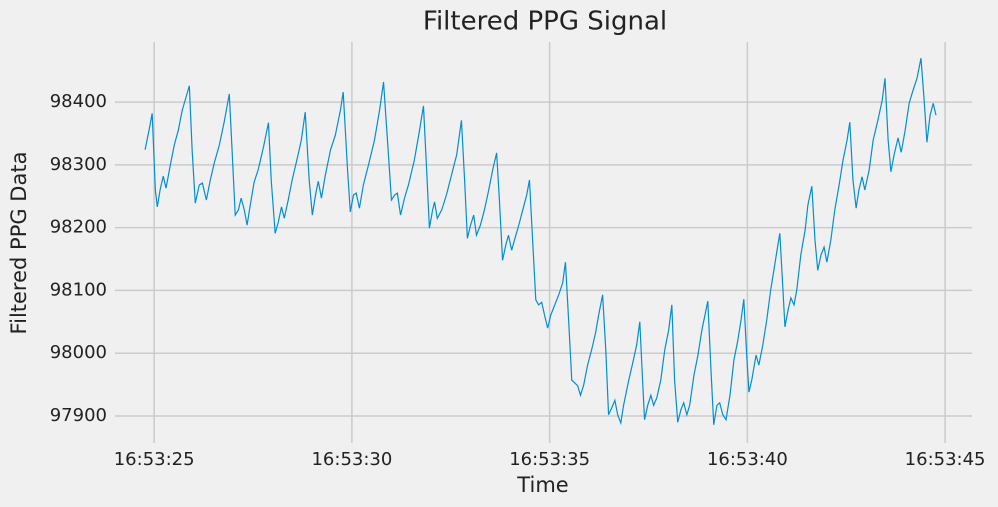 The width and height of the screenshot is (998, 507). Describe the element at coordinates (351, 459) in the screenshot. I see `x-tick-label: 16:53:30` at that location.